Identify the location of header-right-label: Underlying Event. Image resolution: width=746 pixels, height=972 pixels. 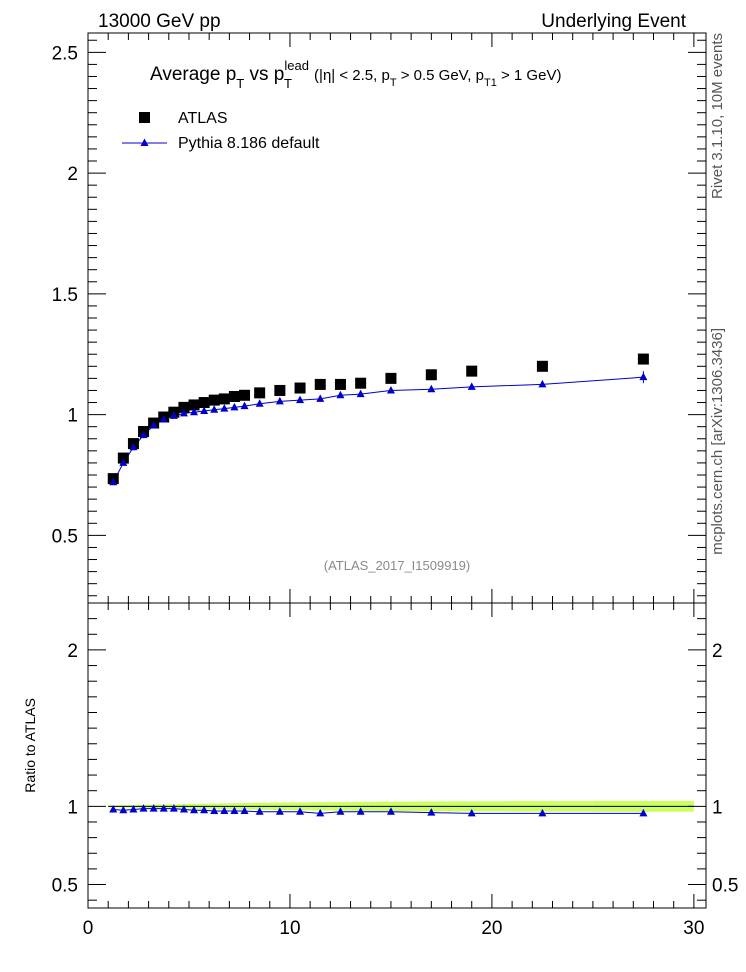
(613, 21).